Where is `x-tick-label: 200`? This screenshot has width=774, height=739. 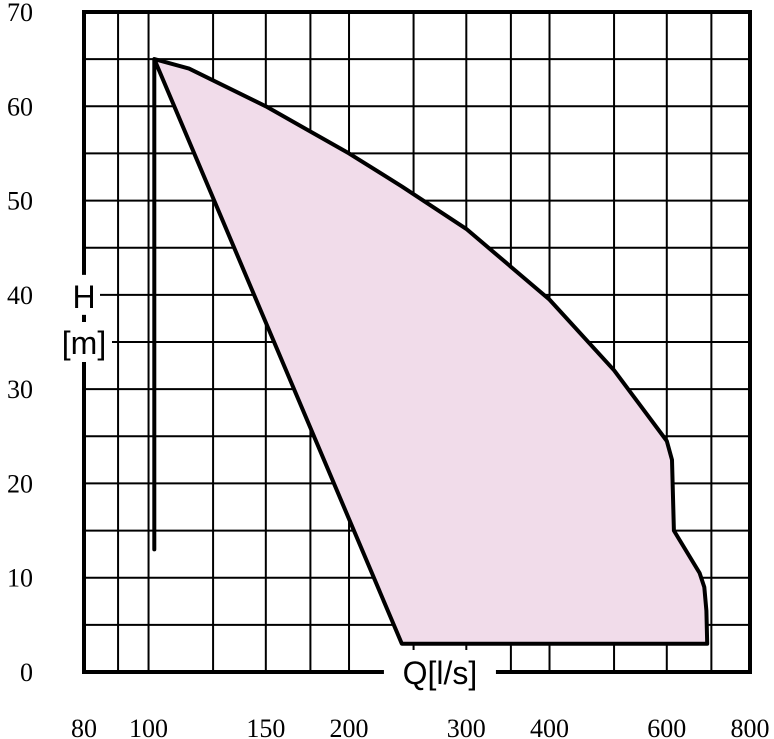
x-tick-label: 200 is located at coordinates (349, 726).